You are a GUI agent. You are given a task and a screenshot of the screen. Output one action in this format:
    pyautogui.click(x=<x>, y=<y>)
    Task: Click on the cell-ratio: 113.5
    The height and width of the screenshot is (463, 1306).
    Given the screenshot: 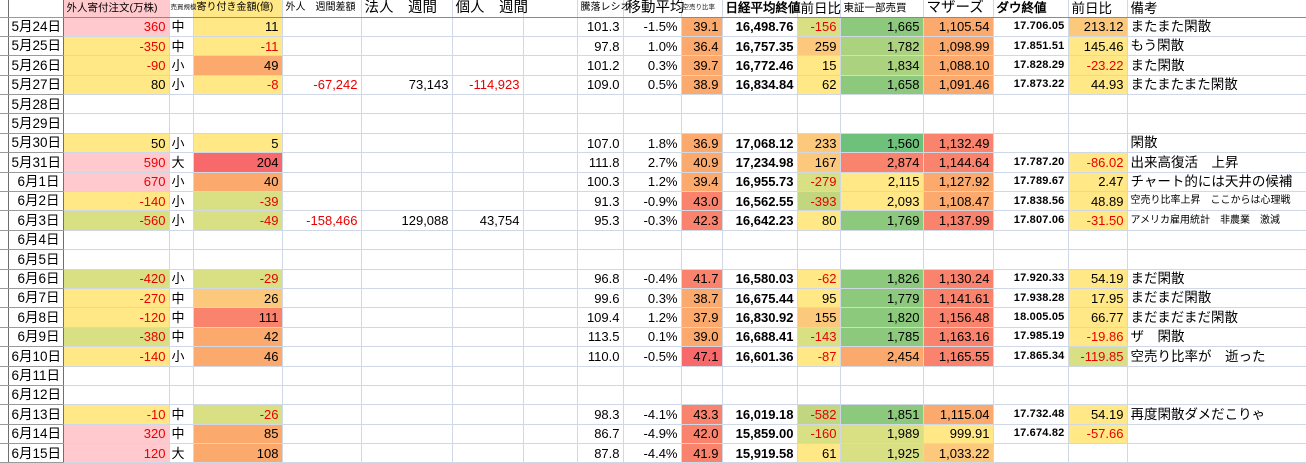 What is the action you would take?
    pyautogui.click(x=600, y=337)
    